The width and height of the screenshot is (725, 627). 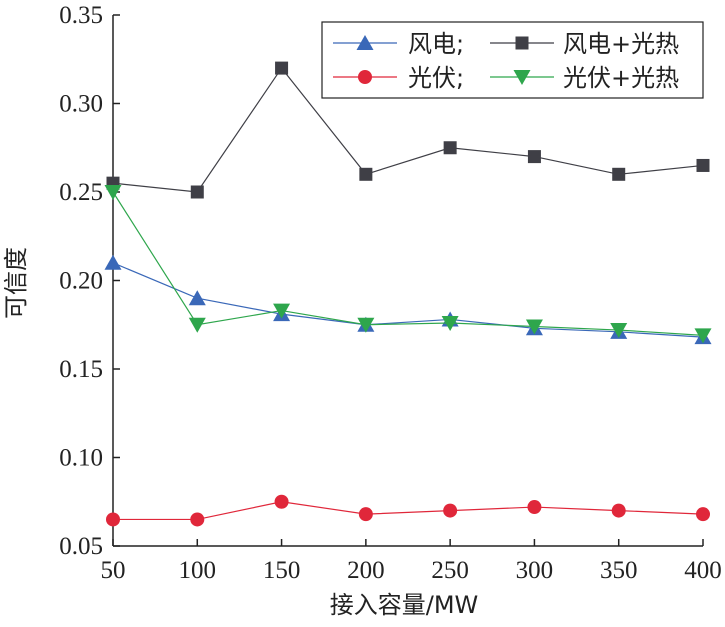 I want to click on x-tick-label: 150, so click(x=282, y=570).